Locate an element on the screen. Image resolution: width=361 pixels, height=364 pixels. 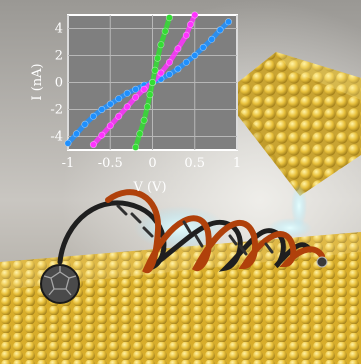
x-tick-label: 1 is located at coordinates (237, 163).